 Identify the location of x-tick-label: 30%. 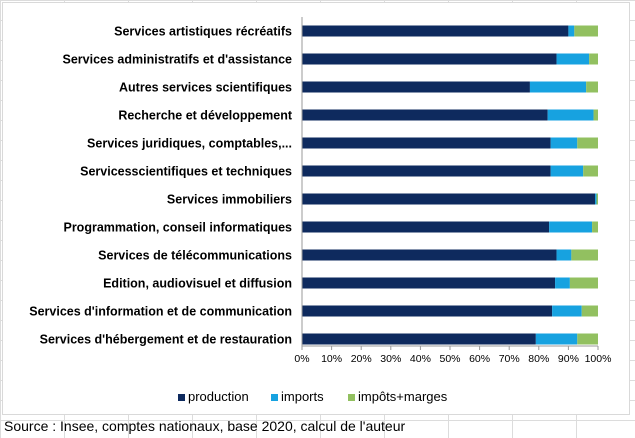
(390, 359).